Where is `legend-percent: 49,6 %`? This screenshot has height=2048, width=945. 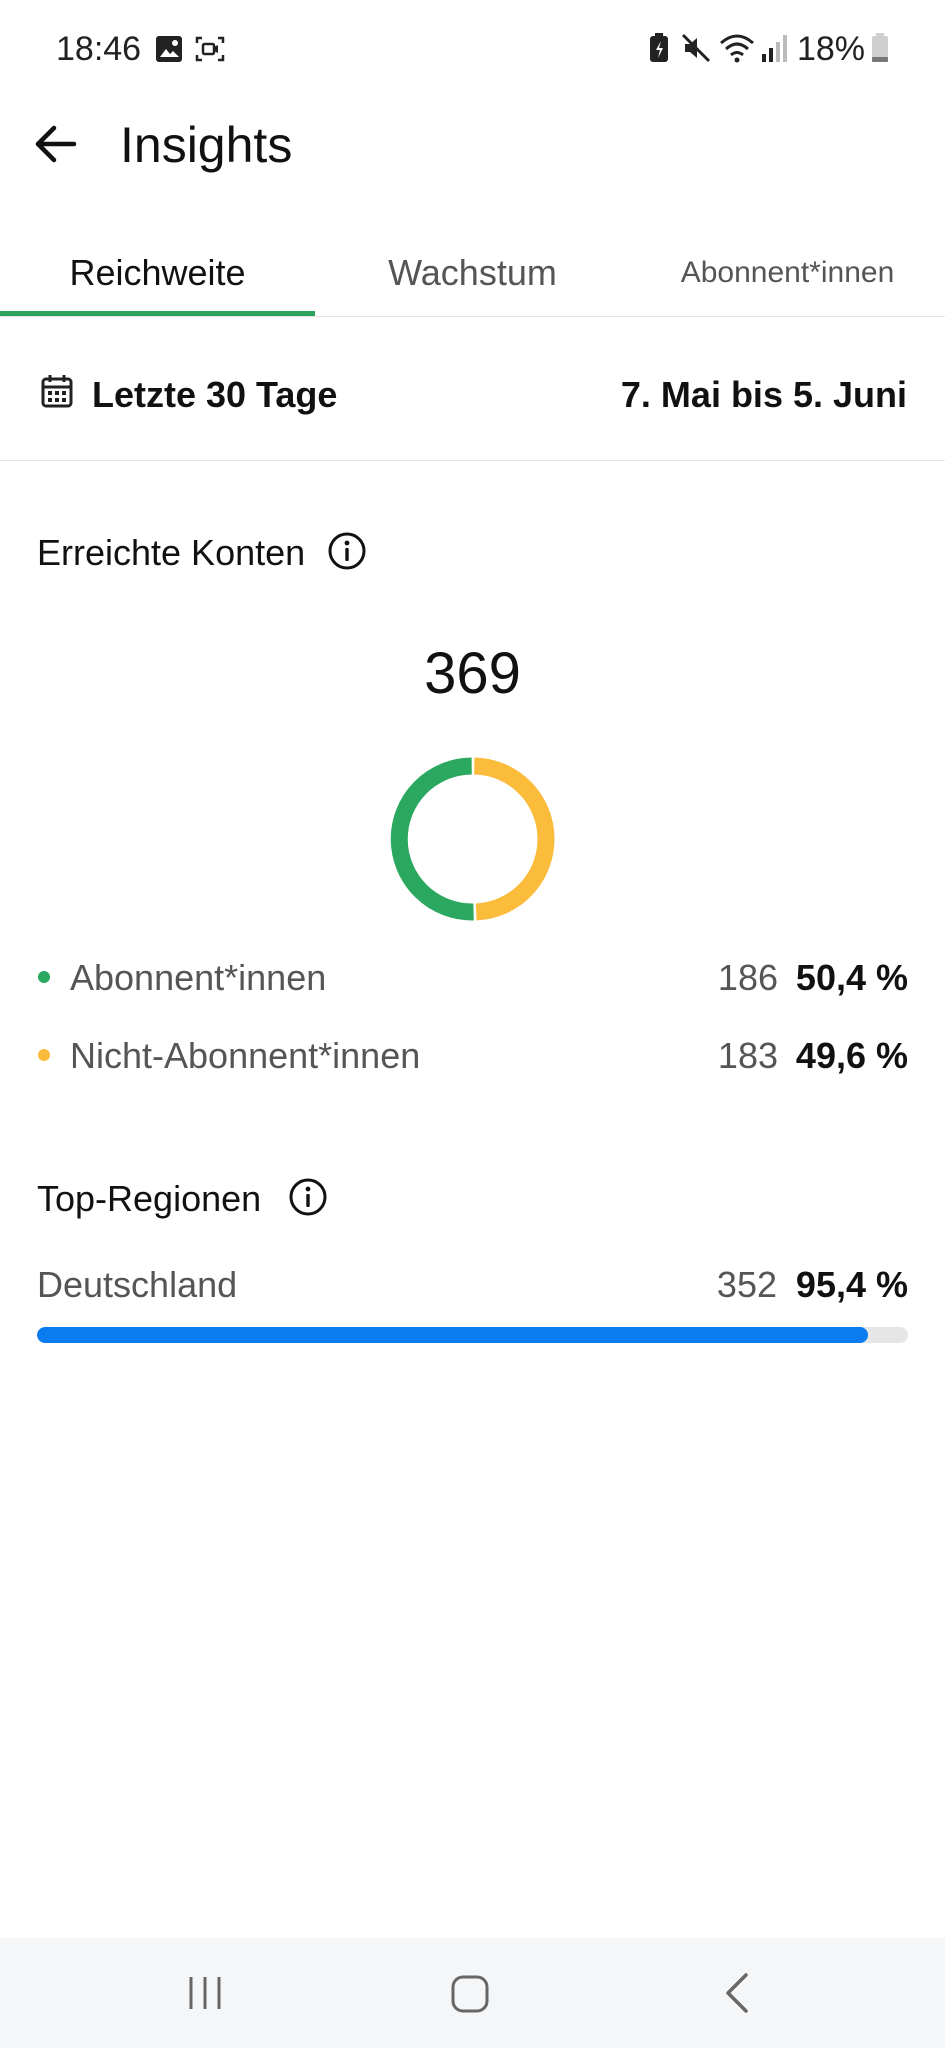
legend-percent: 49,6 % is located at coordinates (851, 1055).